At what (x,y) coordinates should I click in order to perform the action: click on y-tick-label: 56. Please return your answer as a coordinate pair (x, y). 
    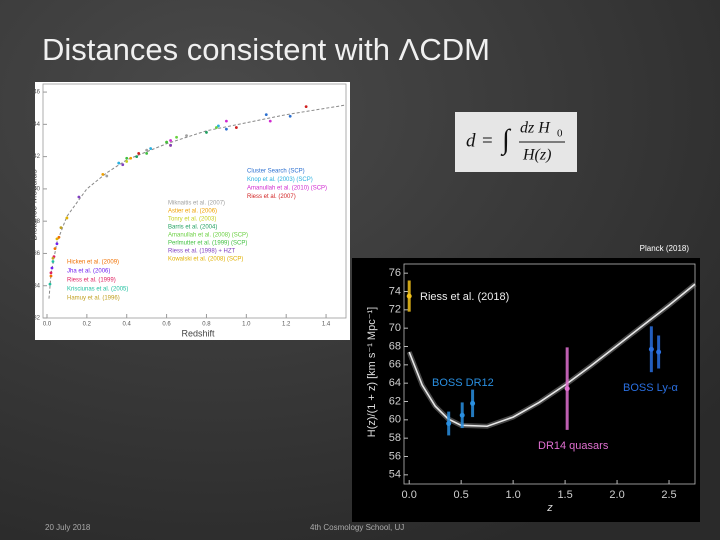
    Looking at the image, I should click on (395, 456).